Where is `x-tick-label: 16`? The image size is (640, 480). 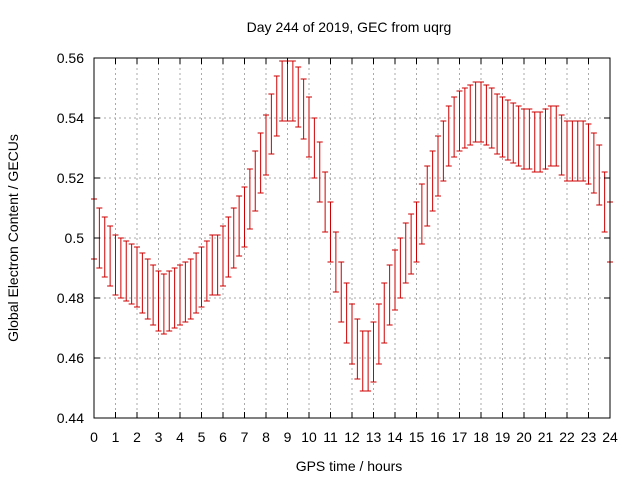
x-tick-label: 16 is located at coordinates (438, 437).